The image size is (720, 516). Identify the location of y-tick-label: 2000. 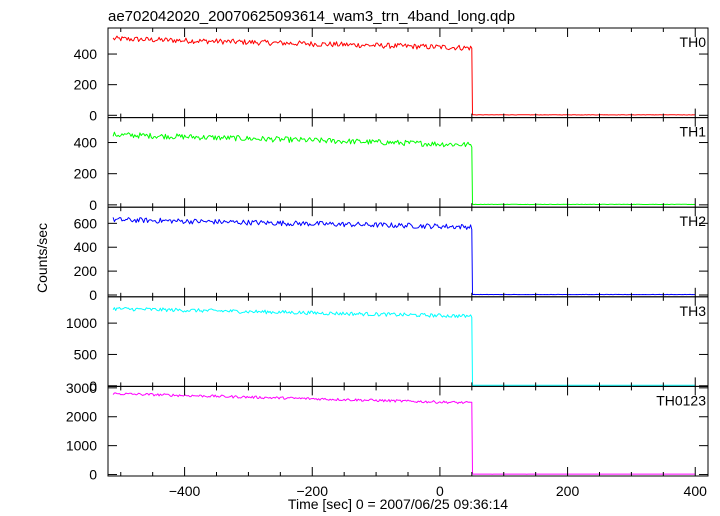
(81, 417).